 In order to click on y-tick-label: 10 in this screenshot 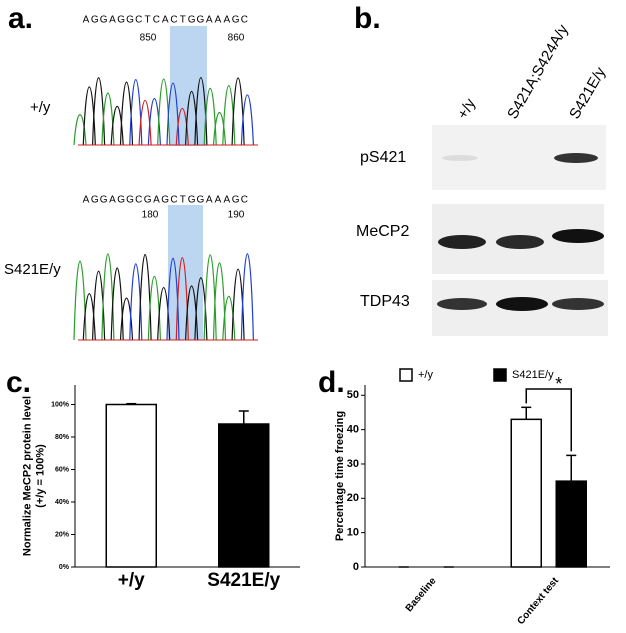, I will do `click(353, 533)`.